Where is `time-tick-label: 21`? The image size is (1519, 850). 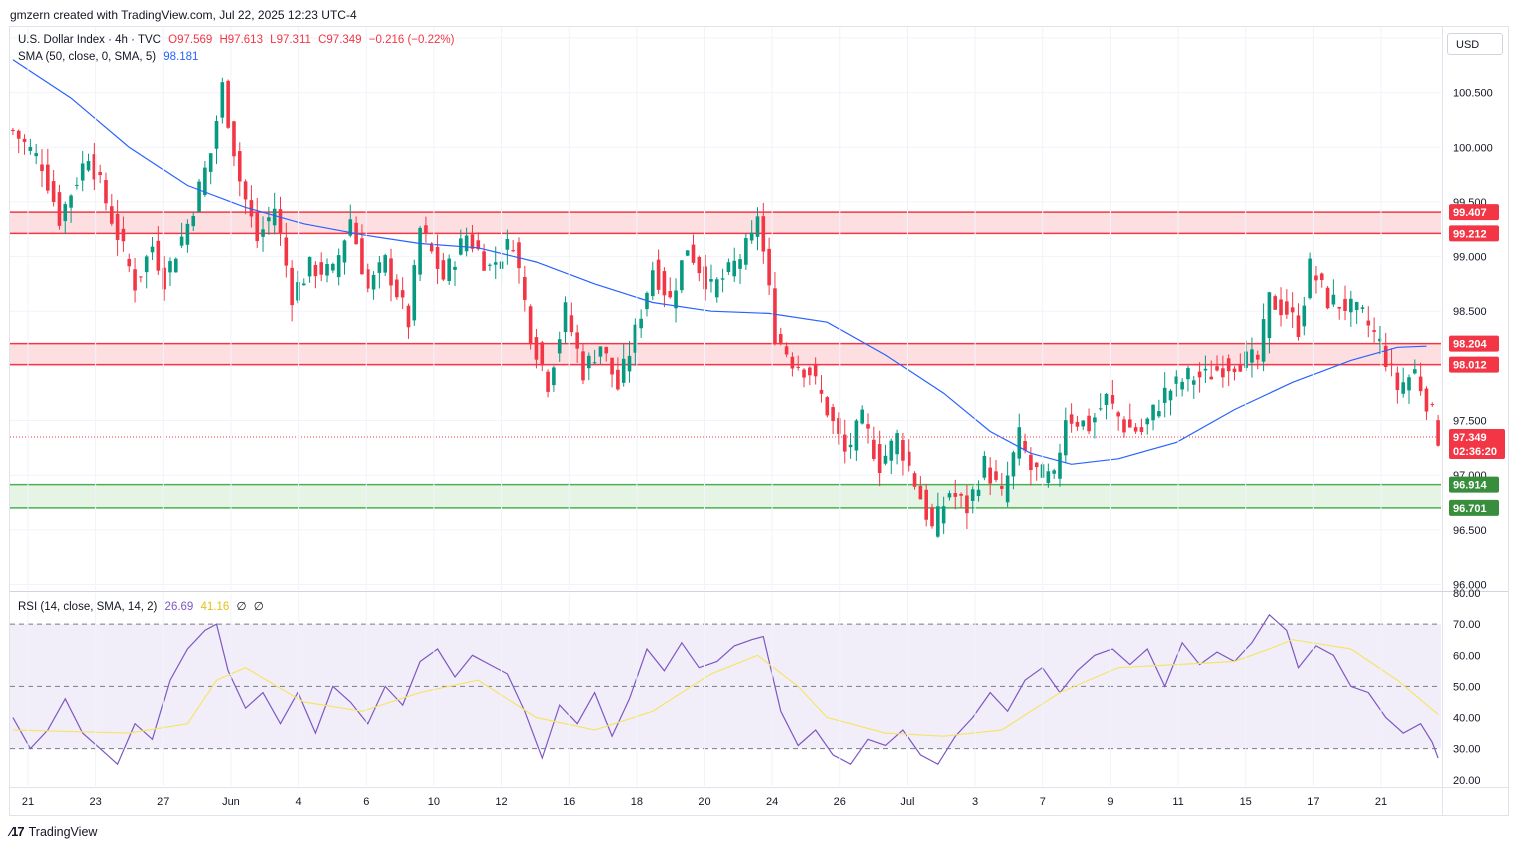 time-tick-label: 21 is located at coordinates (1381, 802).